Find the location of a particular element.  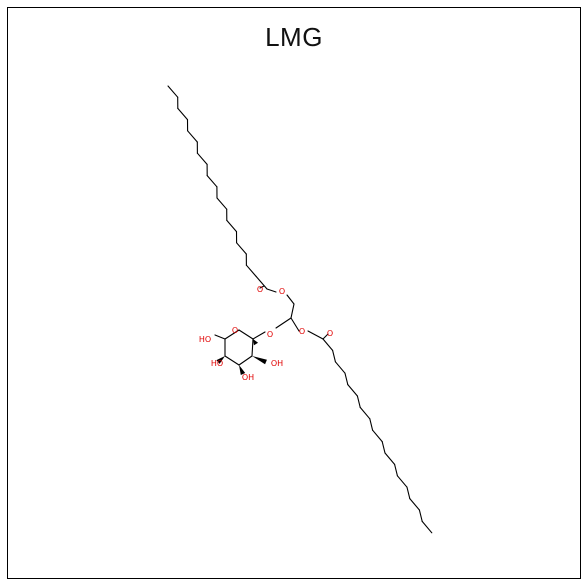

ester-oxygen-to-glycerol-bond is located at coordinates (290, 299).